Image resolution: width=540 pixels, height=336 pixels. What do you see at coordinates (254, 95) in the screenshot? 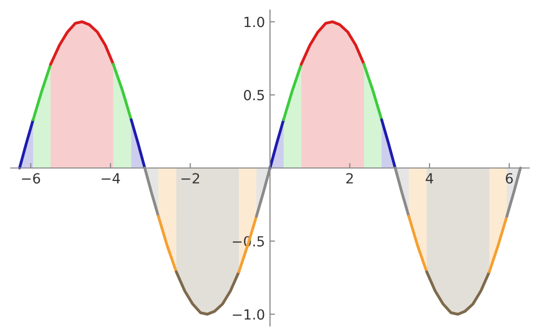
I see `y-tick-label: 0.5` at bounding box center [254, 95].